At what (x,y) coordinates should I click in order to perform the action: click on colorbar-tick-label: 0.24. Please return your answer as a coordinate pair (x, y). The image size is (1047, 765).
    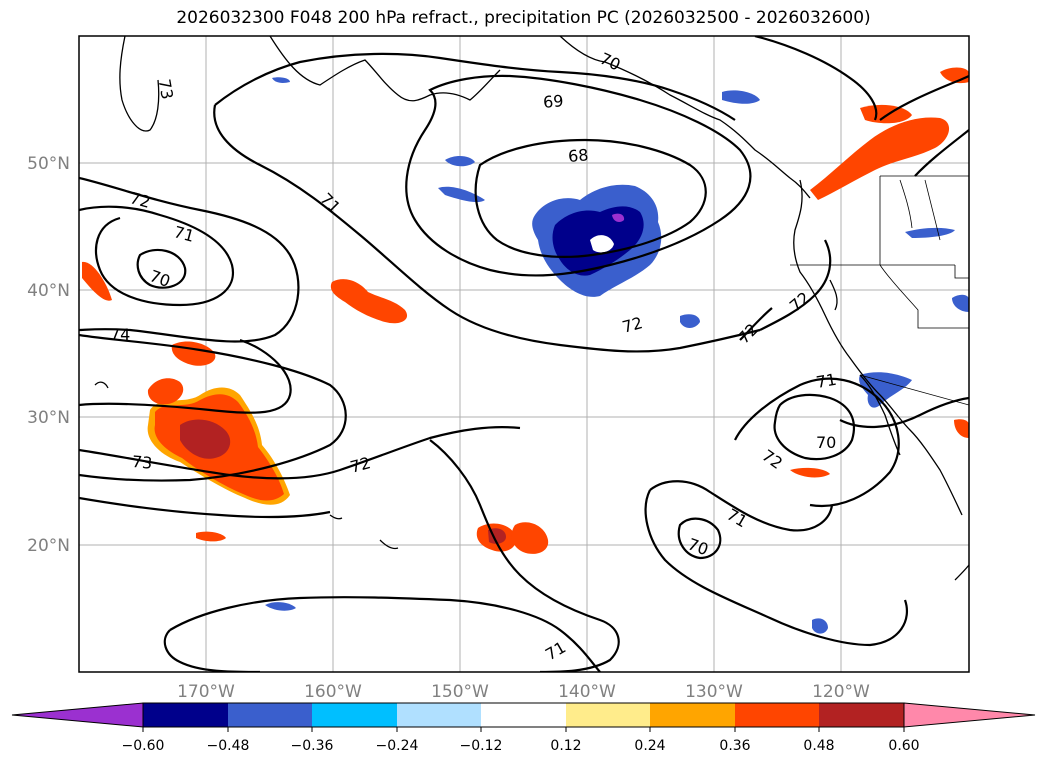
    Looking at the image, I should click on (649, 746).